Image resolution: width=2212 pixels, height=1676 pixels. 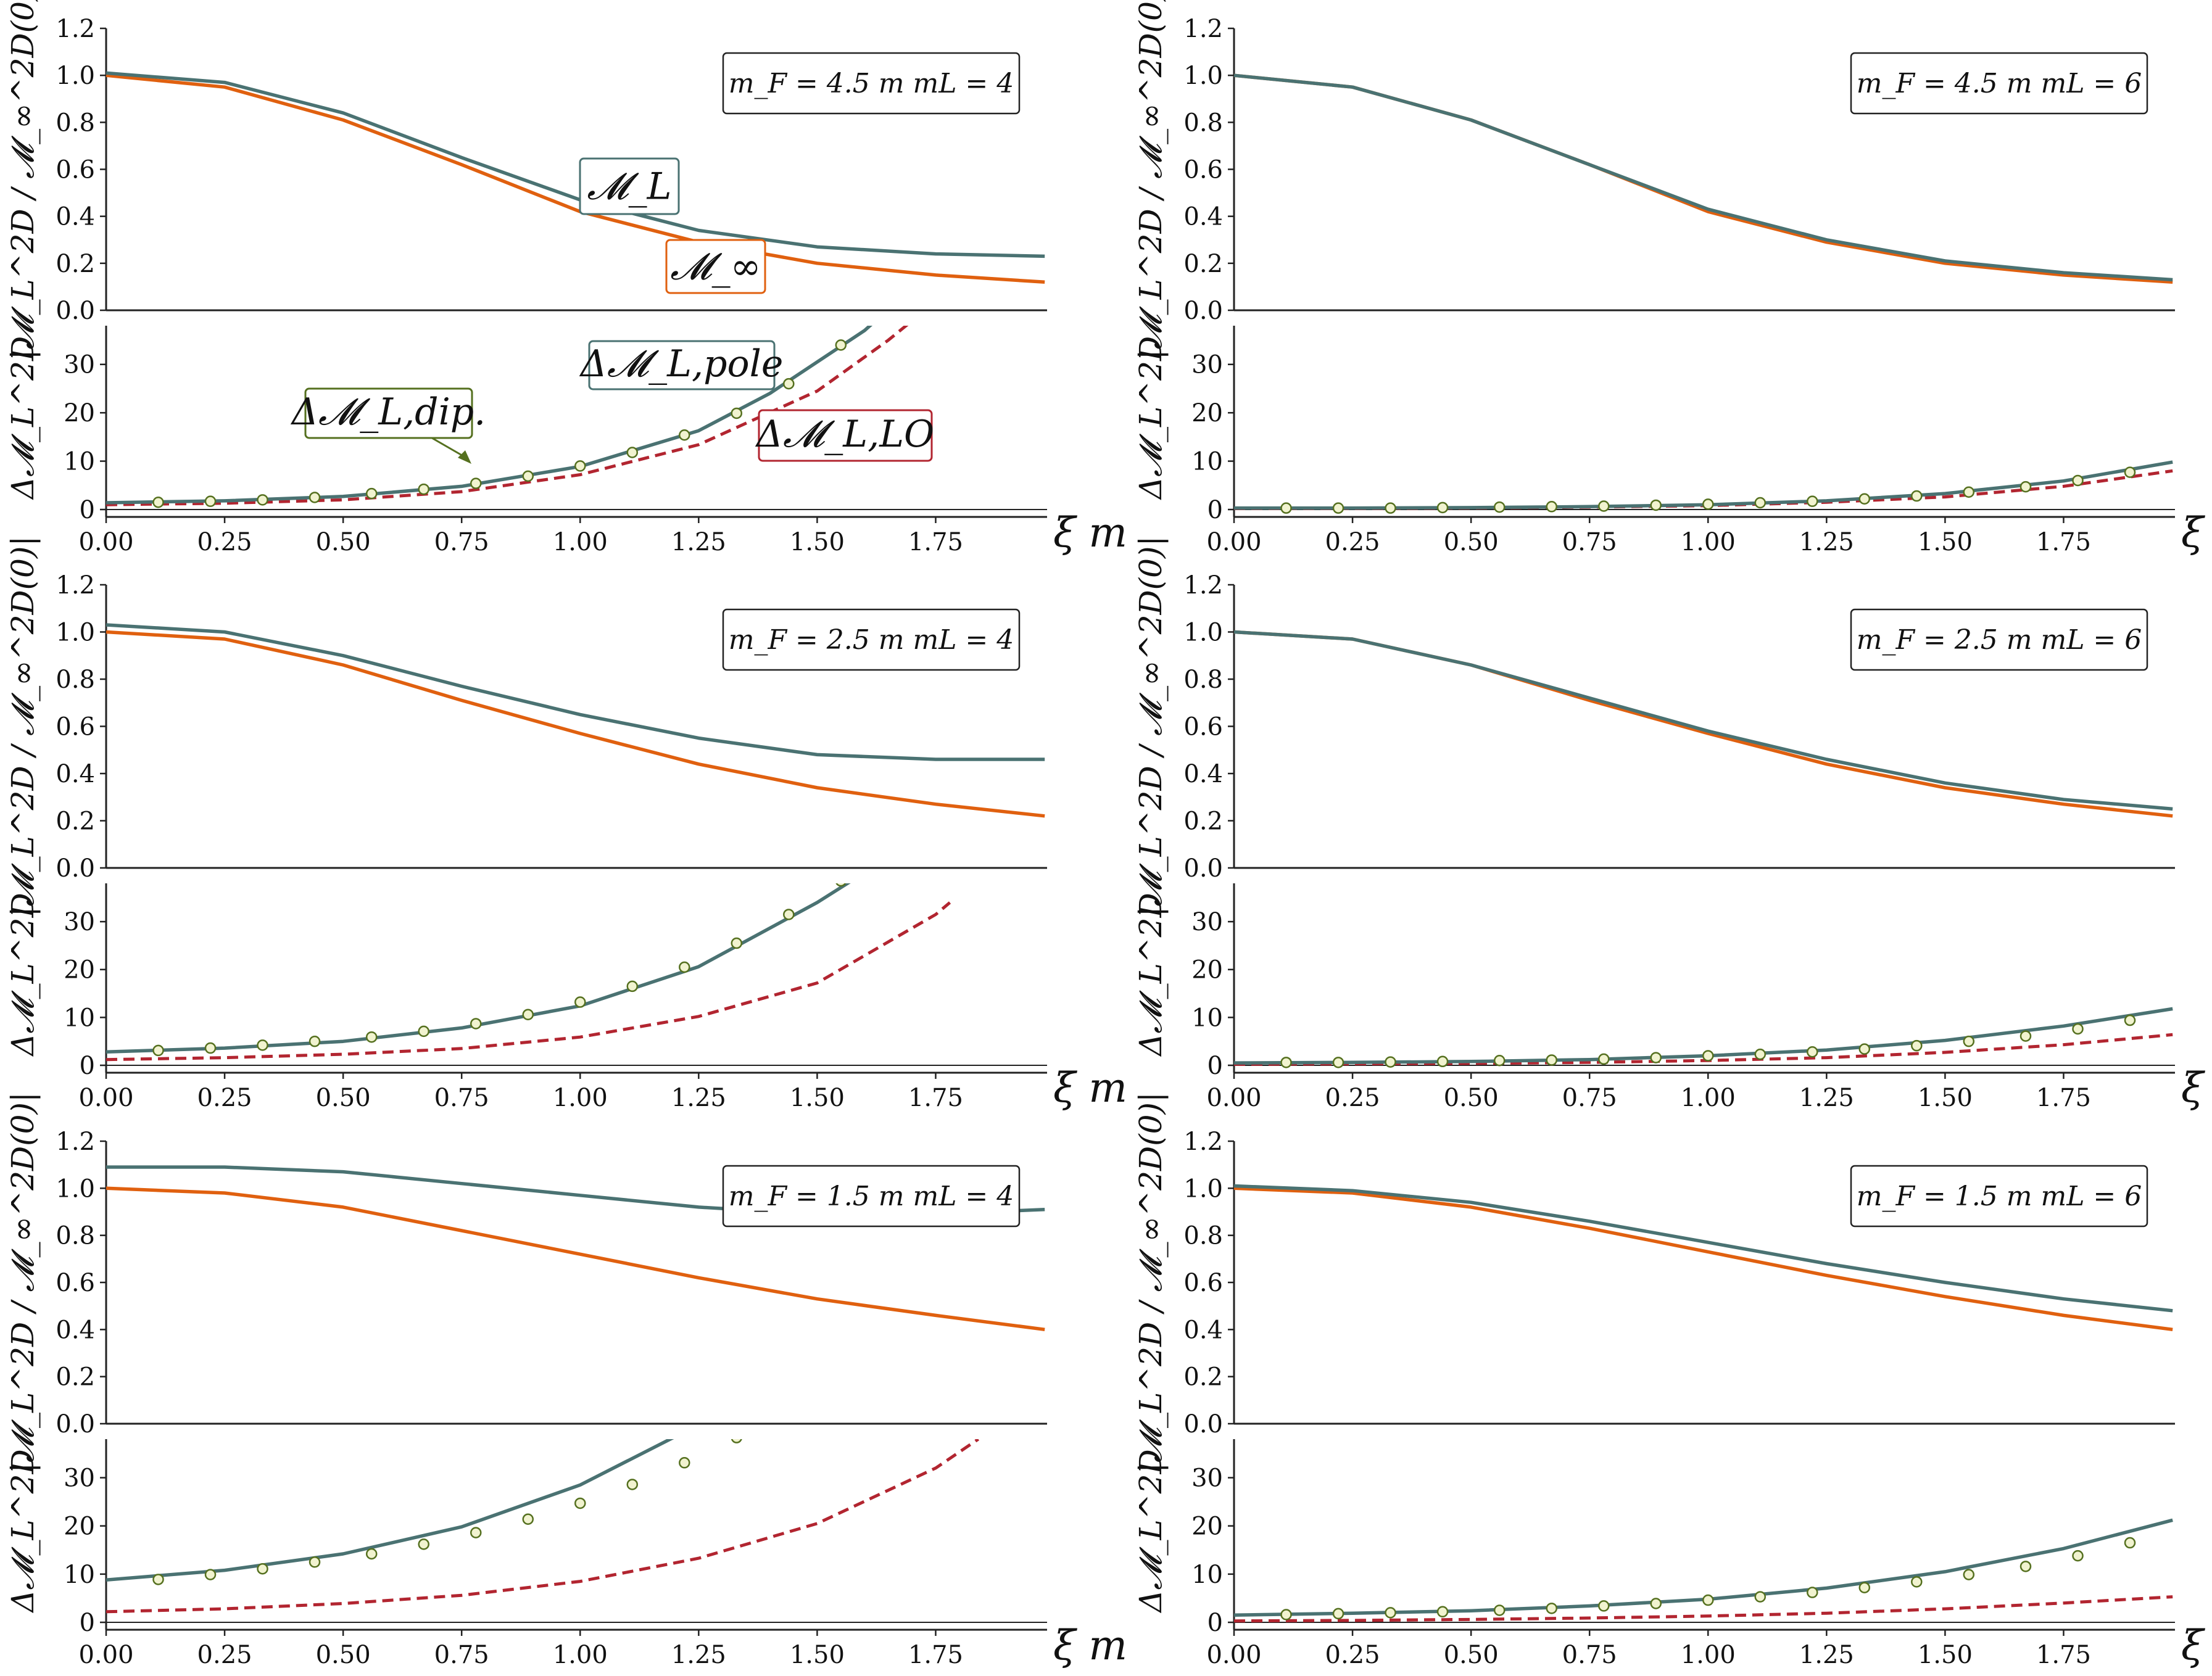 What do you see at coordinates (871, 1196) in the screenshot?
I see `param-box` at bounding box center [871, 1196].